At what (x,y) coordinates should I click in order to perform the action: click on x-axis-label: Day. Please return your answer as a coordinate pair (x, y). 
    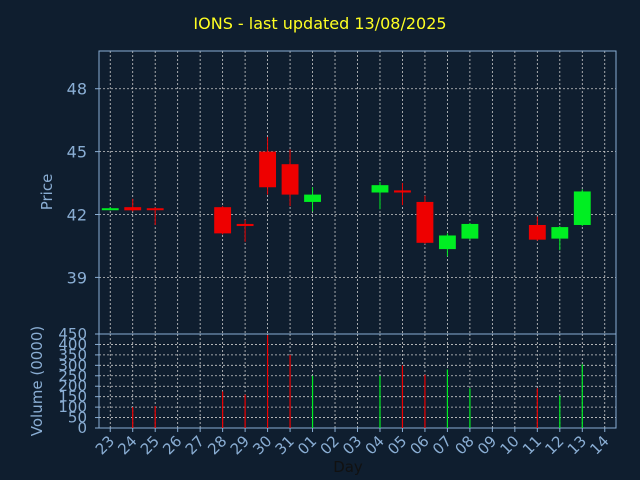
    Looking at the image, I should click on (348, 467).